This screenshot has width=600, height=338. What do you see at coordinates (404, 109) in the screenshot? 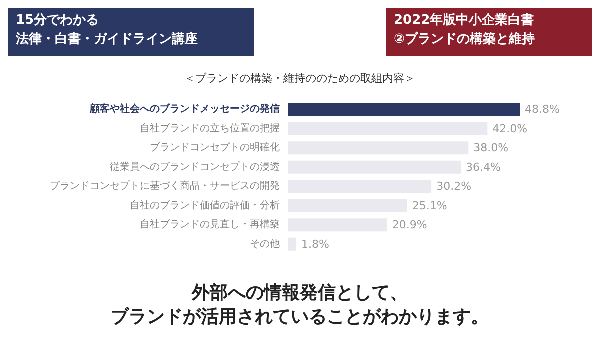
I see `bar` at bounding box center [404, 109].